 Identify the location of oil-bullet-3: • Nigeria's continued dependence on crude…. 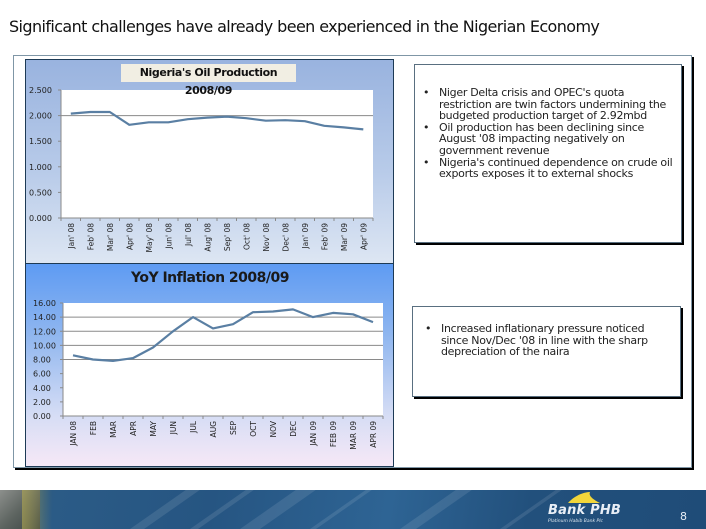
(548, 168).